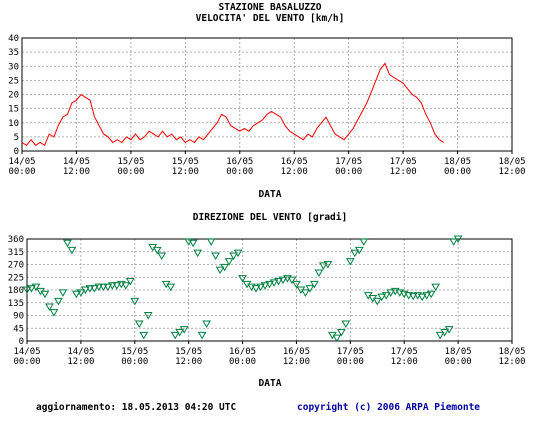 This screenshot has width=550, height=431. Describe the element at coordinates (16, 253) in the screenshot. I see `direction-ytick-label: 315` at that location.